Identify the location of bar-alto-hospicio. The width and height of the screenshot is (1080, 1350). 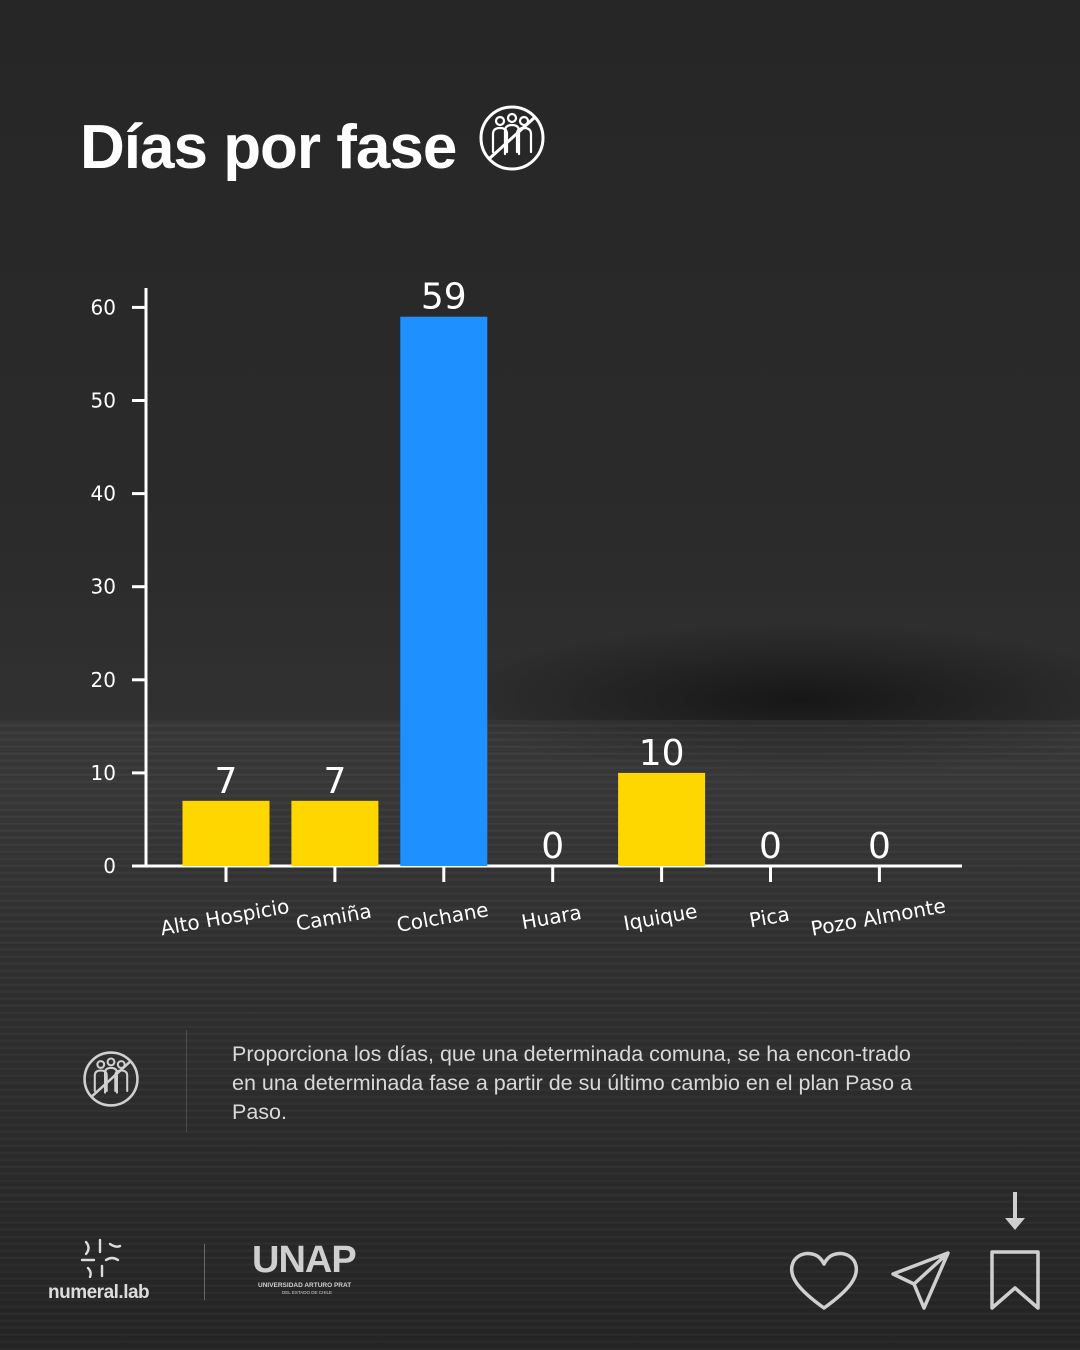
(226, 833).